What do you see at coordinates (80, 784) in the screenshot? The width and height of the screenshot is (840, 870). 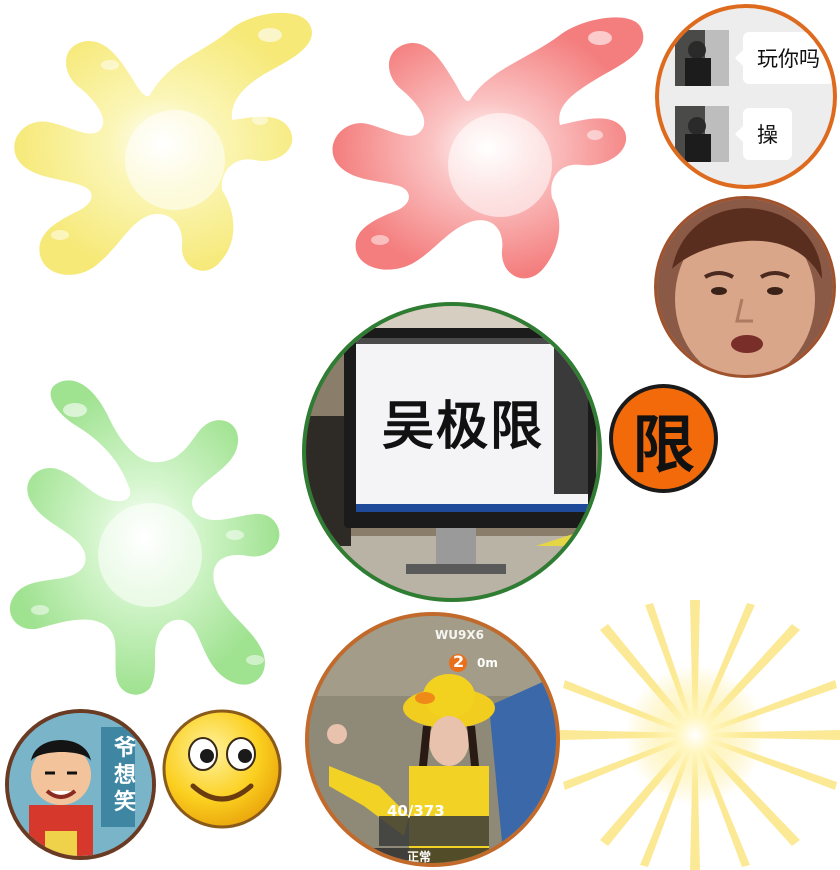 I see `sticker-meme-circle: 爷想笑` at bounding box center [80, 784].